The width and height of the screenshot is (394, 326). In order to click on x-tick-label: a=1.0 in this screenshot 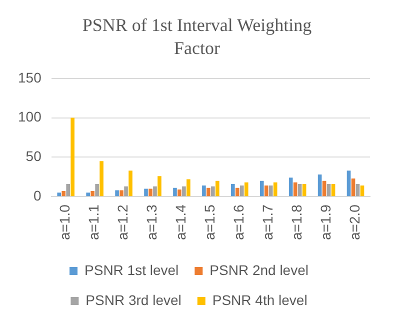, I will do `click(64, 222)`.